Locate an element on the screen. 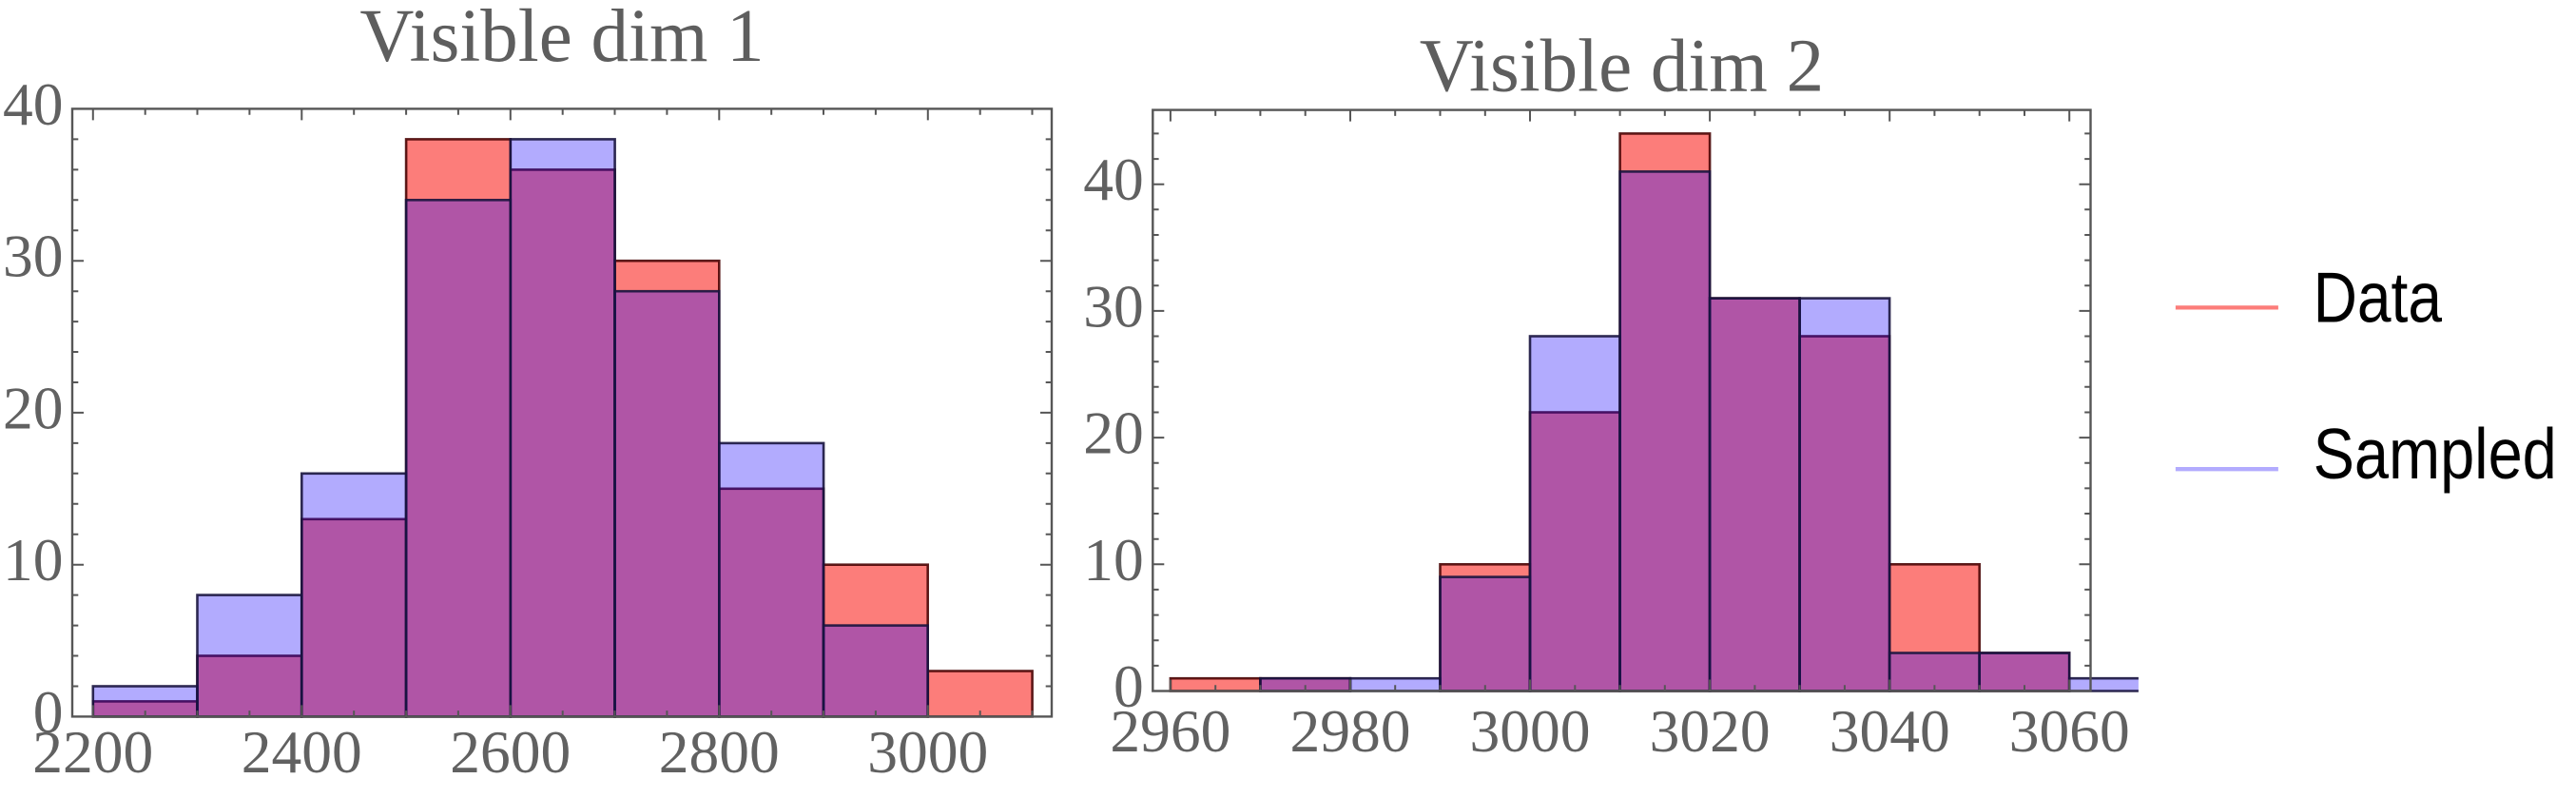 This screenshot has height=798, width=2576. svg-text: 2800 is located at coordinates (719, 752).